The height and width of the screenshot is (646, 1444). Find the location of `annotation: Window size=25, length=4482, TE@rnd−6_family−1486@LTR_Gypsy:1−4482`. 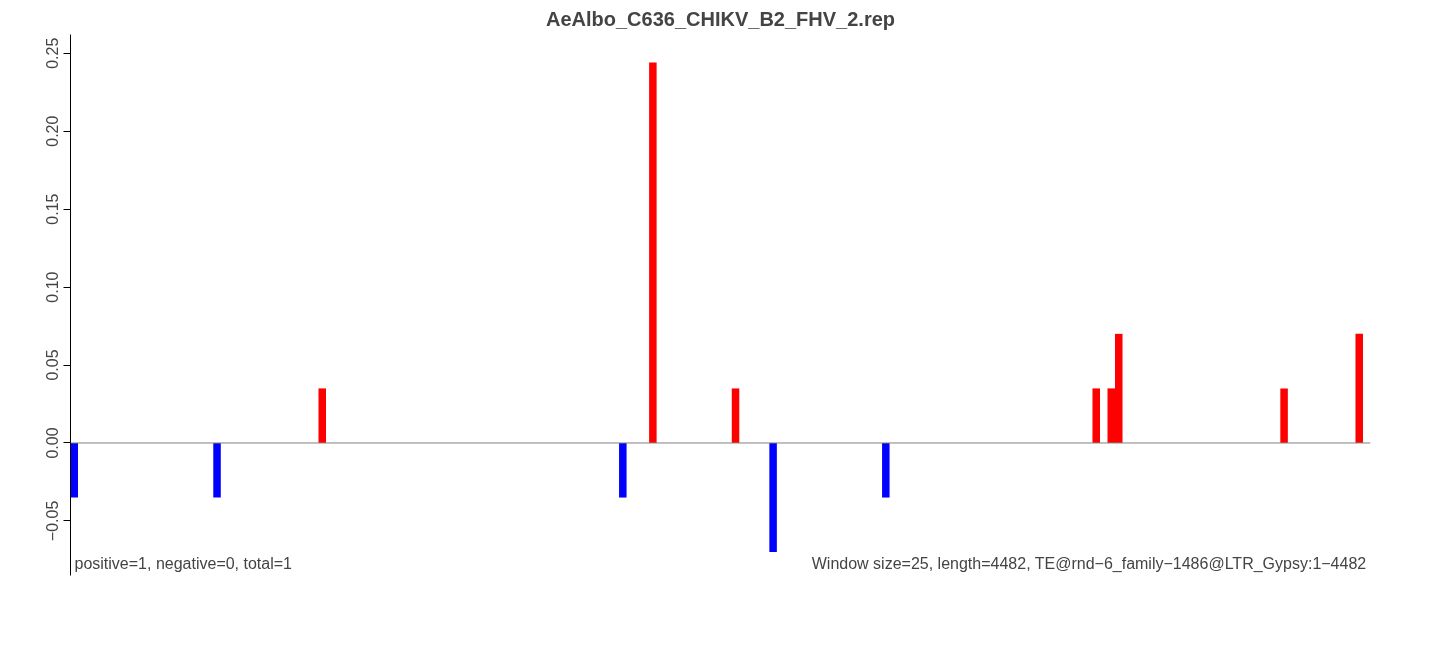

annotation: Window size=25, length=4482, TE@rnd−6_family−1486@LTR_Gypsy:1−4482 is located at coordinates (1089, 563).